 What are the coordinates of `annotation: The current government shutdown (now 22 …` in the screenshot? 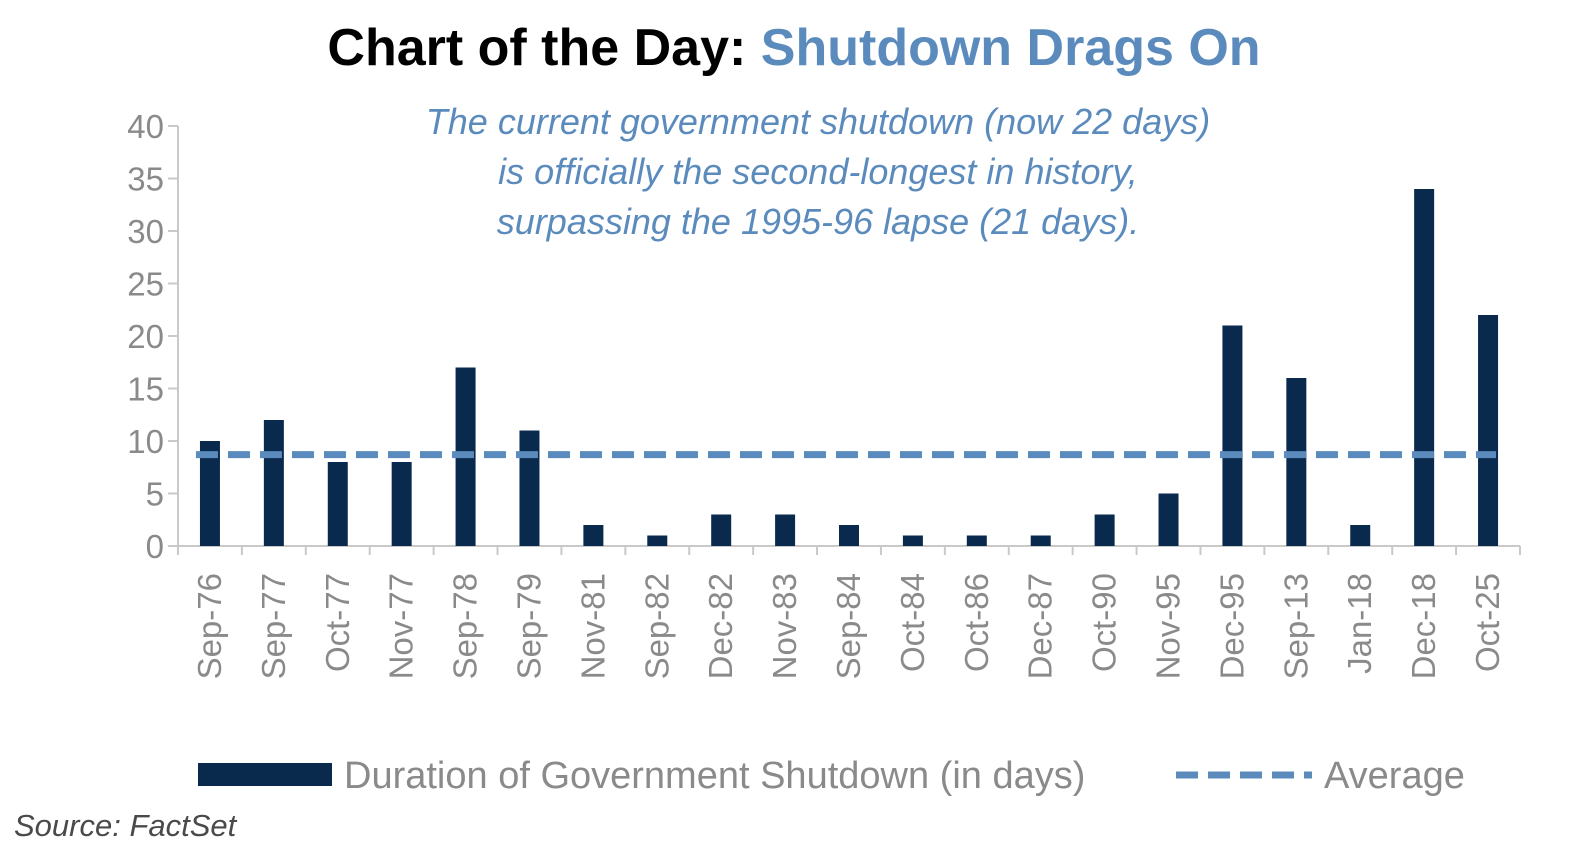 It's located at (818, 171).